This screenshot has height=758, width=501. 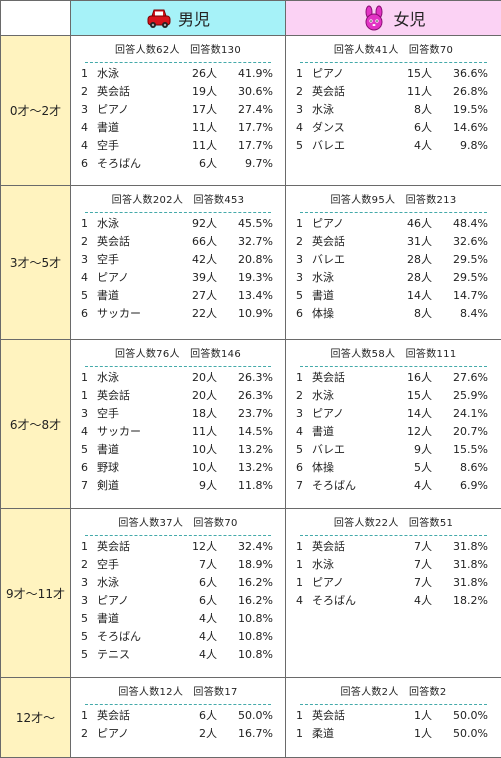 I want to click on respondent-count: 27人, so click(x=196, y=296).